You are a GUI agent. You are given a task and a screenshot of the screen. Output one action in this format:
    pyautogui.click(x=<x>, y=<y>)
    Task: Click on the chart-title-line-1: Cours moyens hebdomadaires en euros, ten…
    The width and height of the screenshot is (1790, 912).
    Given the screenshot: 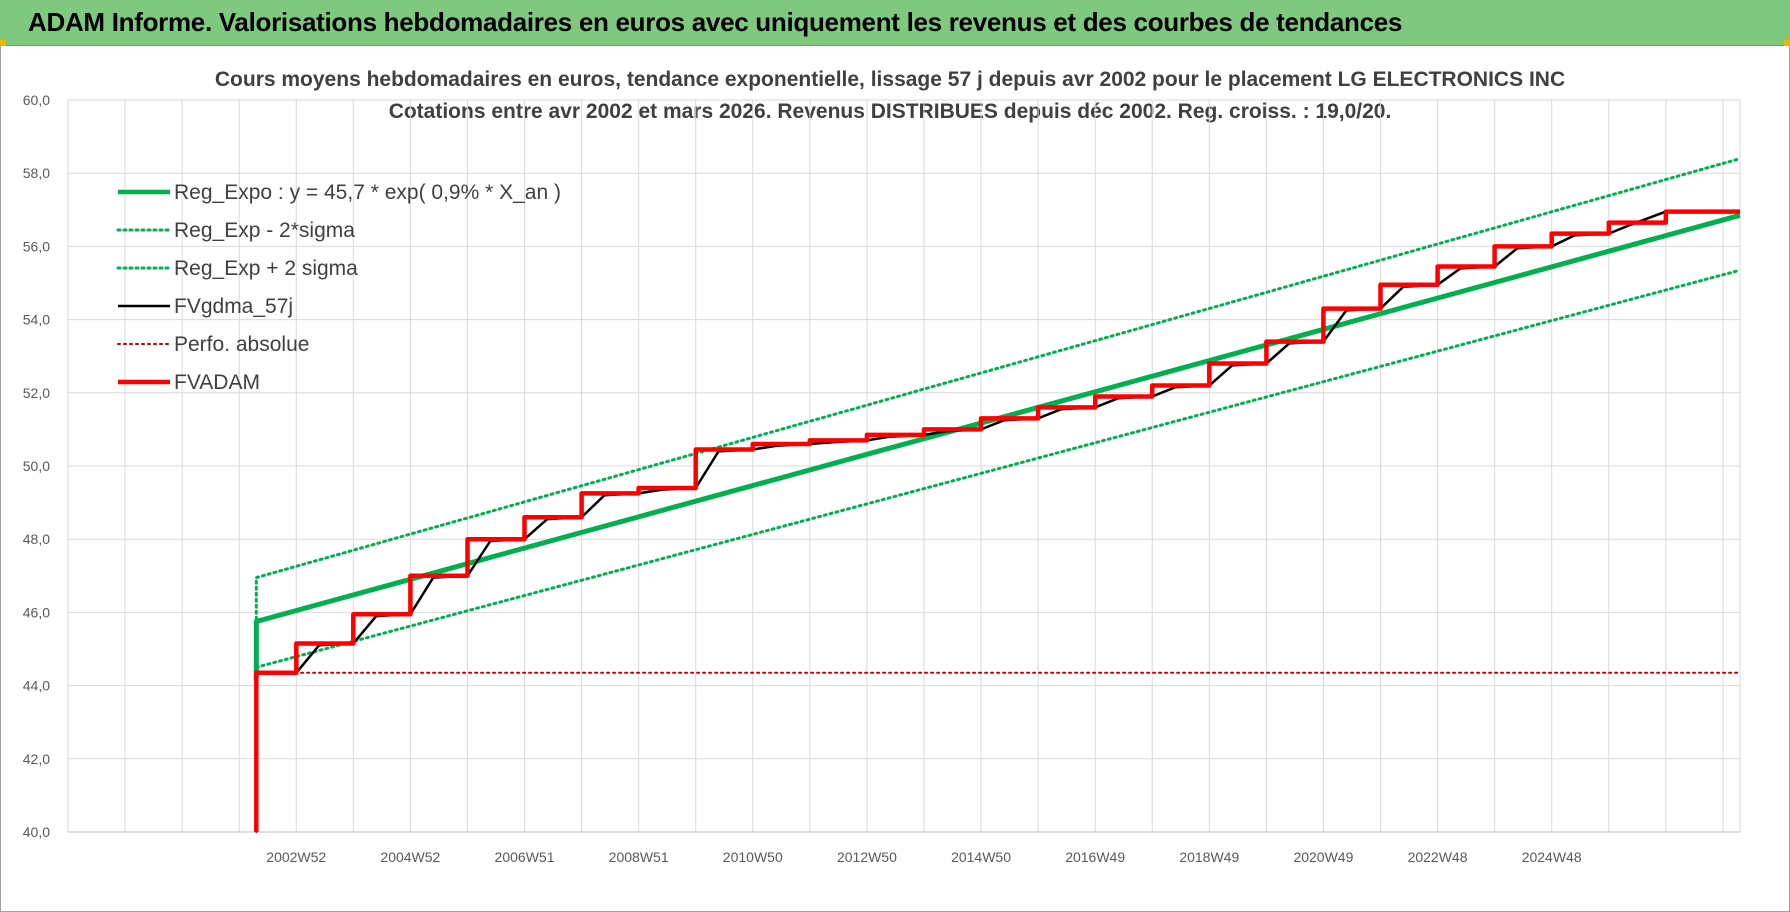 What is the action you would take?
    pyautogui.click(x=890, y=79)
    